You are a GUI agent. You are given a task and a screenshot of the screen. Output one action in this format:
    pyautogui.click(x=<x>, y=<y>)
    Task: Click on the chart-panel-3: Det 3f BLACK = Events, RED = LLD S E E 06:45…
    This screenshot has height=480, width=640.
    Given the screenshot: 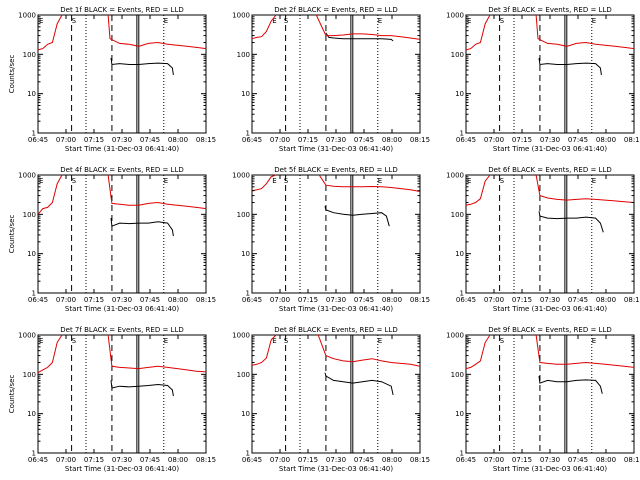 What is the action you would take?
    pyautogui.click(x=543, y=79)
    